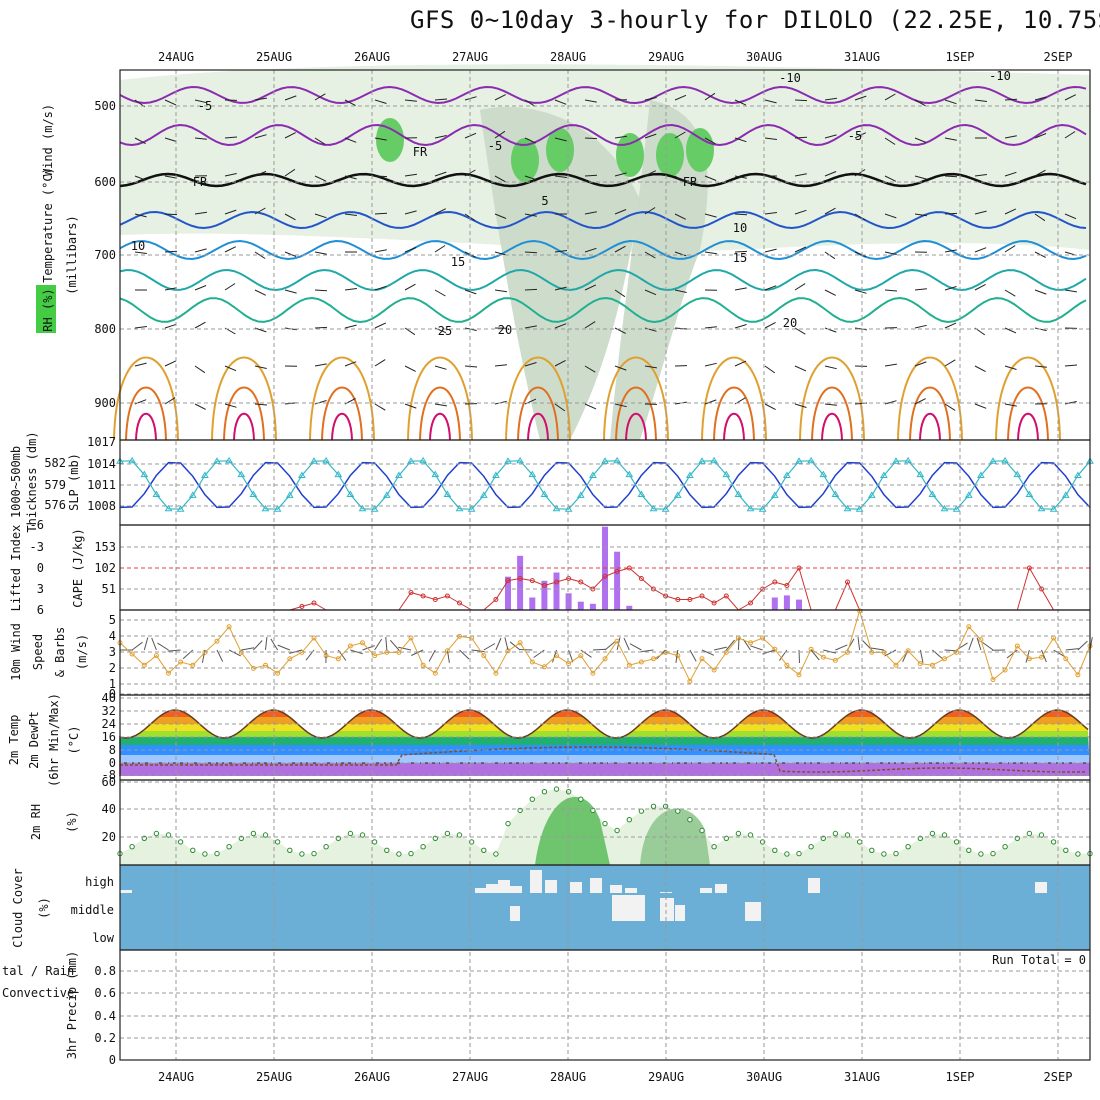 The height and width of the screenshot is (1100, 1100). Describe the element at coordinates (105, 329) in the screenshot. I see `pressure-tick-800: 800` at that location.